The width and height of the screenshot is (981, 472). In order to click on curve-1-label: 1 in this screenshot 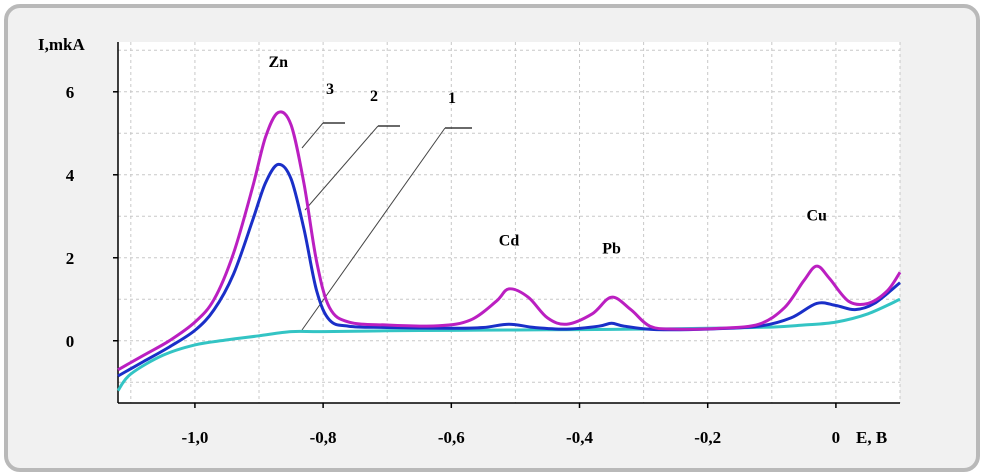, I will do `click(452, 98)`.